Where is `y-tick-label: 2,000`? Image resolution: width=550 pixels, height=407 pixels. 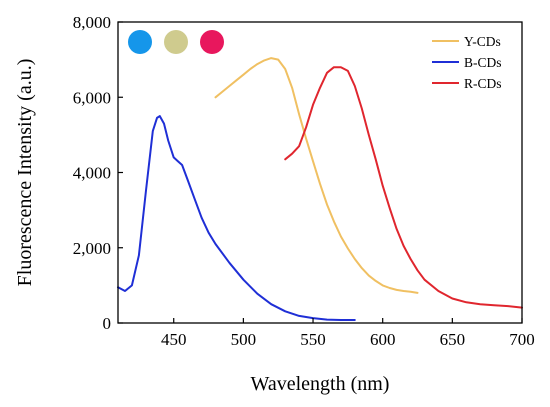
y-tick-label: 2,000 is located at coordinates (92, 248).